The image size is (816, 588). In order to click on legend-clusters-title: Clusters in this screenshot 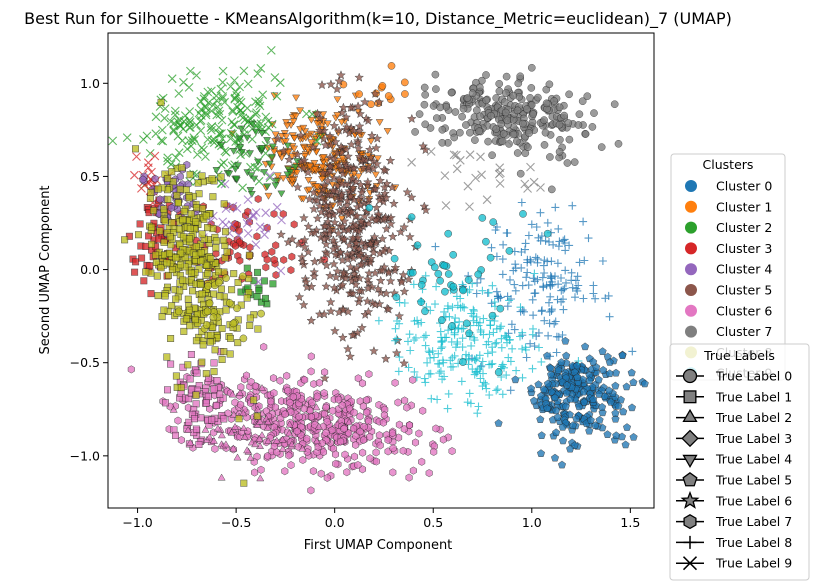, I will do `click(728, 164)`.